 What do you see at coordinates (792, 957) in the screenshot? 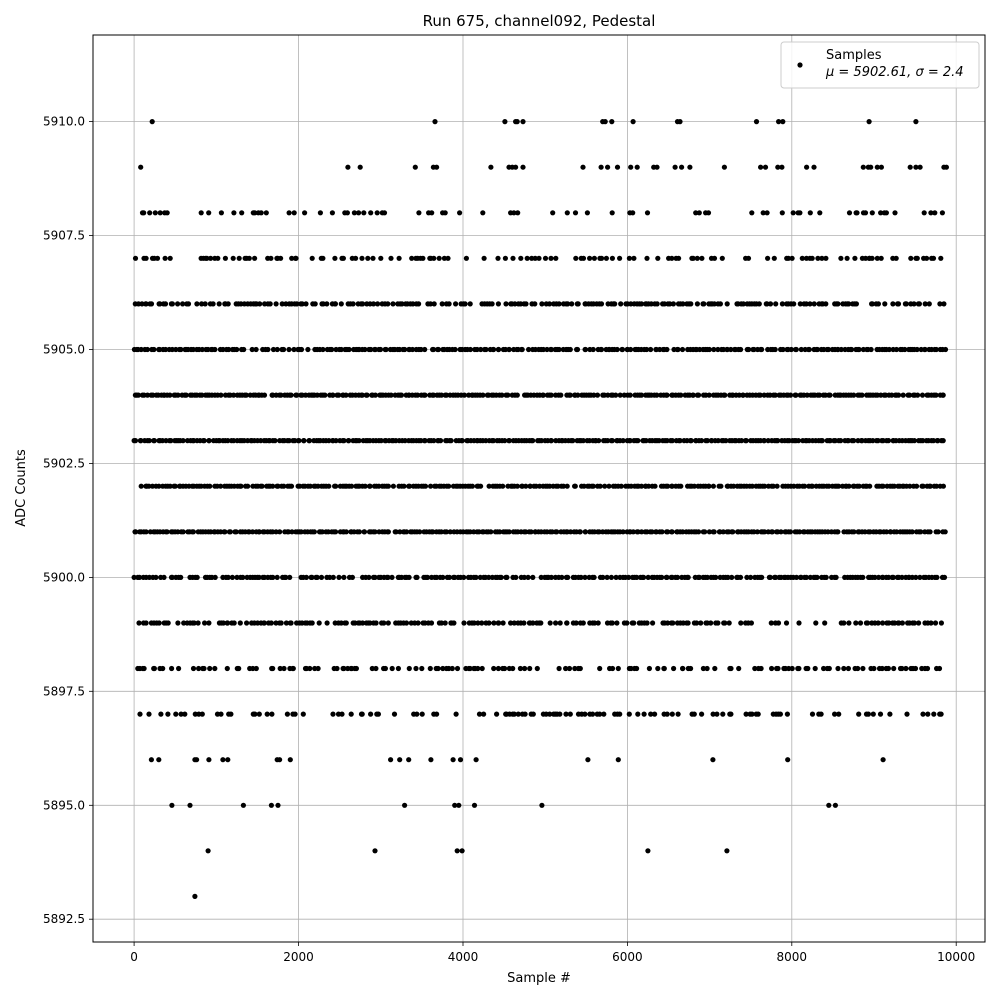
I see `x-tick-label: 8000` at bounding box center [792, 957].